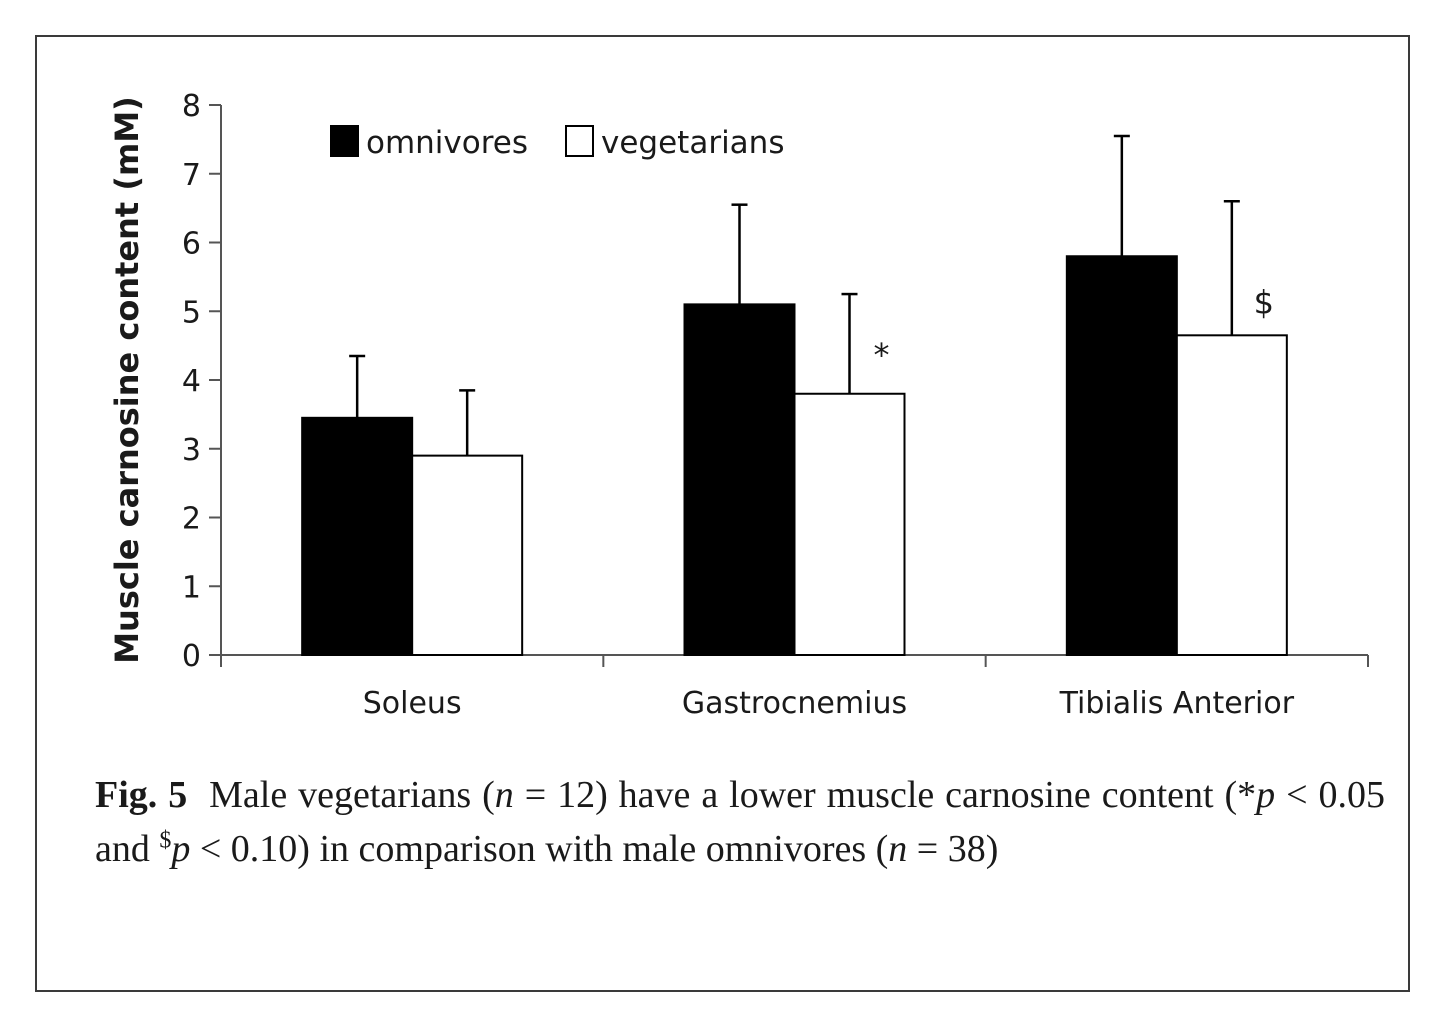  Describe the element at coordinates (191, 244) in the screenshot. I see `y-tick-label: 6` at that location.